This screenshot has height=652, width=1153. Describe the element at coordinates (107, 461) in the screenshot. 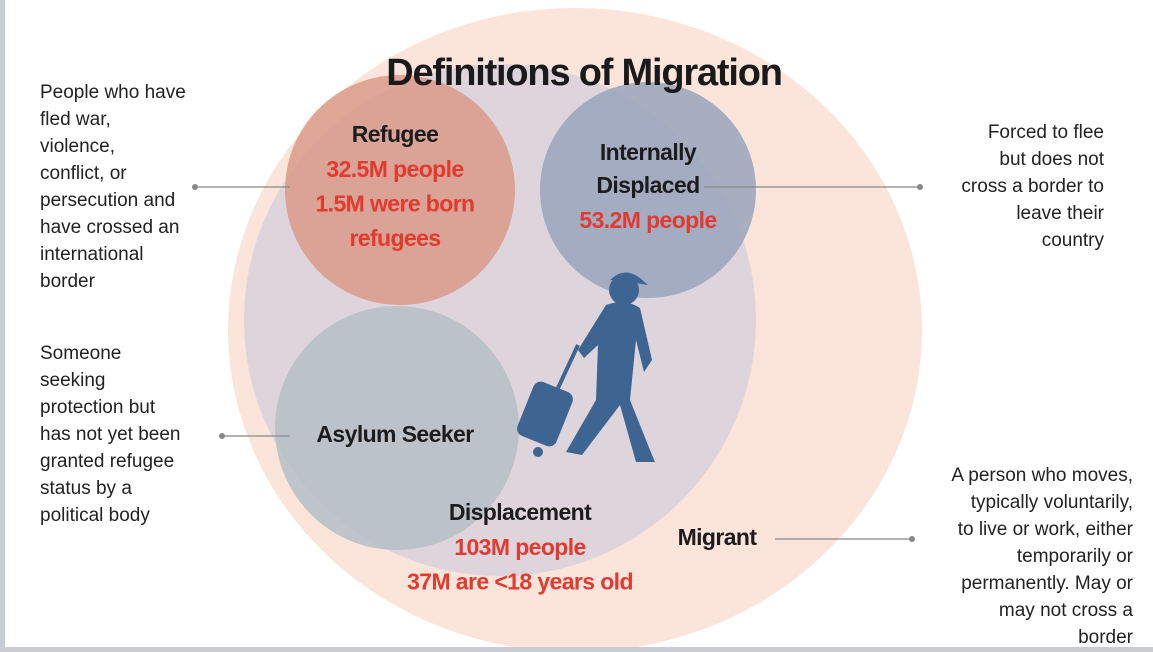

I see `node-description: granted refugee` at that location.